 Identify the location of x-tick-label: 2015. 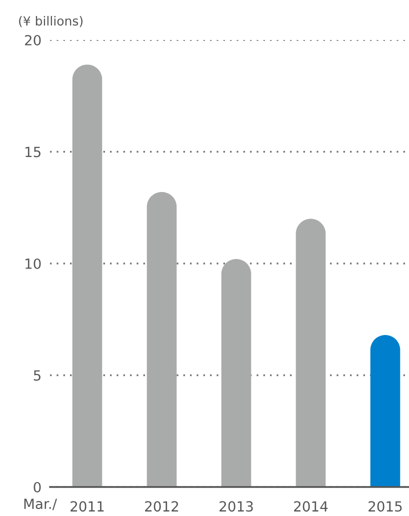
(385, 506).